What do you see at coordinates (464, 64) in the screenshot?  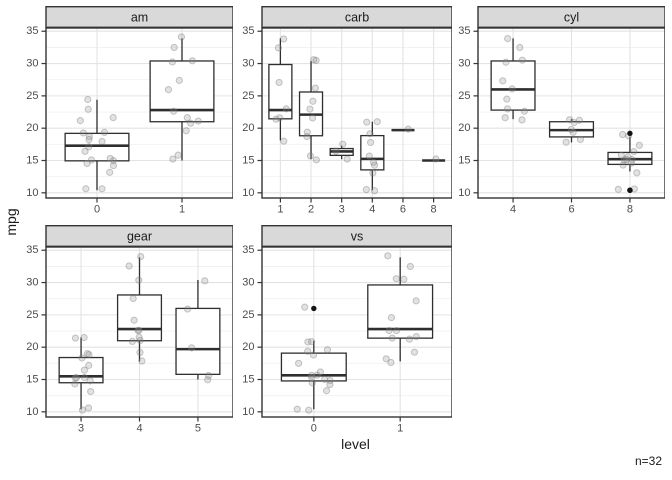 I see `y-tick-label: 30` at bounding box center [464, 64].